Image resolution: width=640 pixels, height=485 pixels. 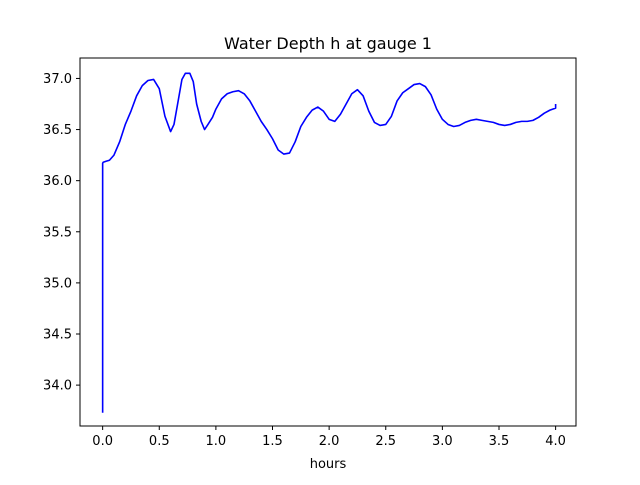 What do you see at coordinates (57, 181) in the screenshot?
I see `y-tick-label: 36.0` at bounding box center [57, 181].